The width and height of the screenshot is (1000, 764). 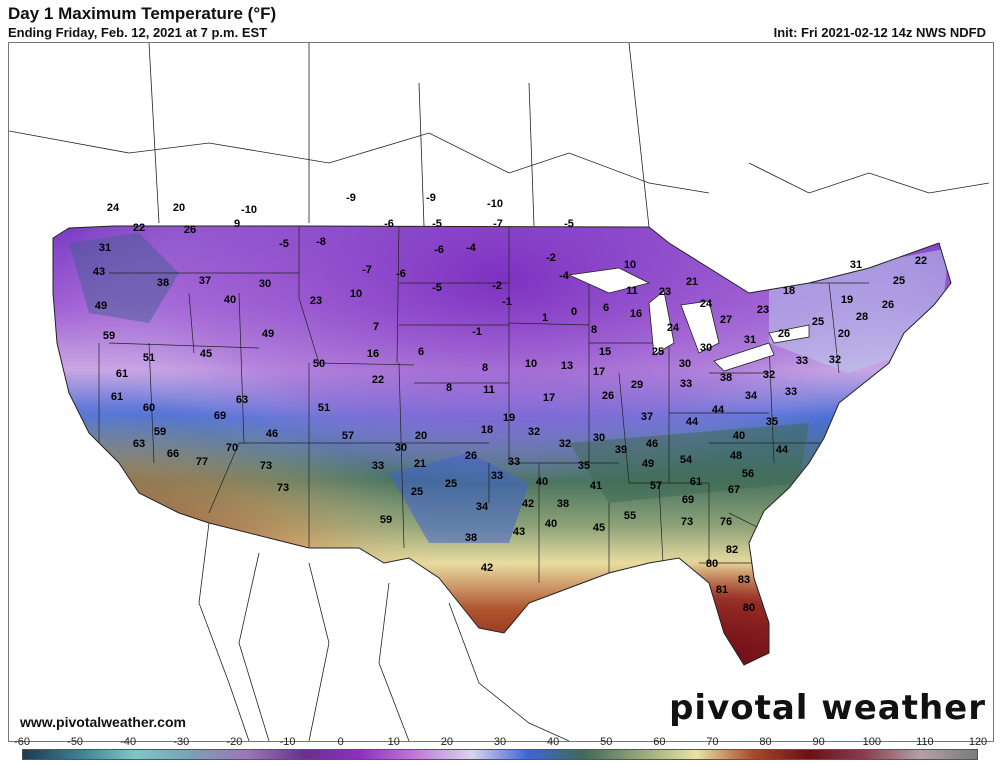 I want to click on scale-label: 10, so click(x=393, y=742).